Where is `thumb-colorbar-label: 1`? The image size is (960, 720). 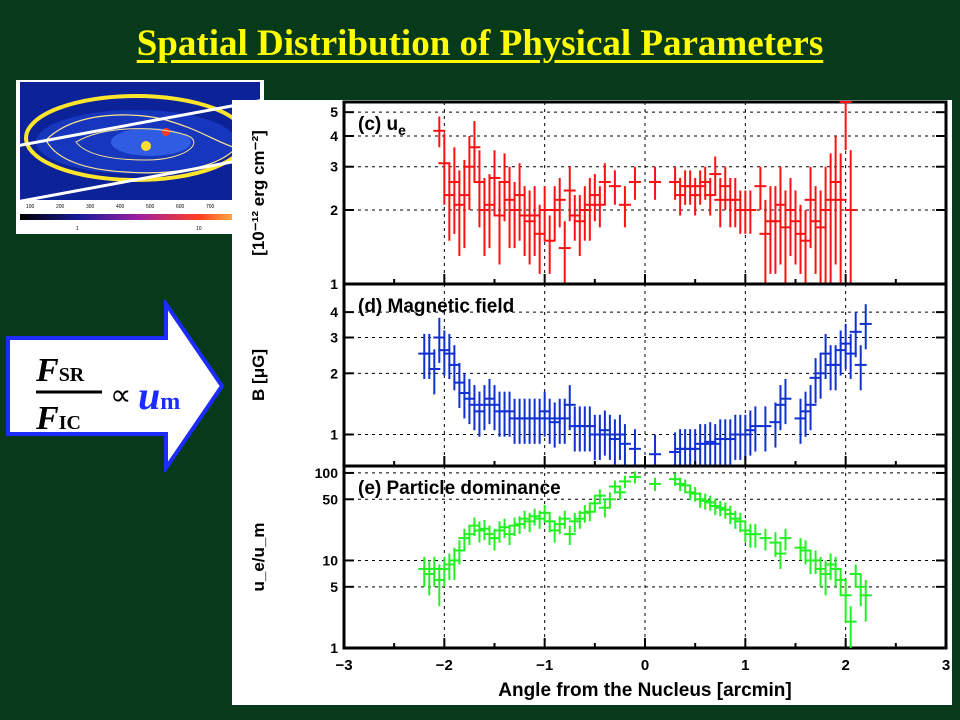
thumb-colorbar-label: 1 is located at coordinates (77, 229).